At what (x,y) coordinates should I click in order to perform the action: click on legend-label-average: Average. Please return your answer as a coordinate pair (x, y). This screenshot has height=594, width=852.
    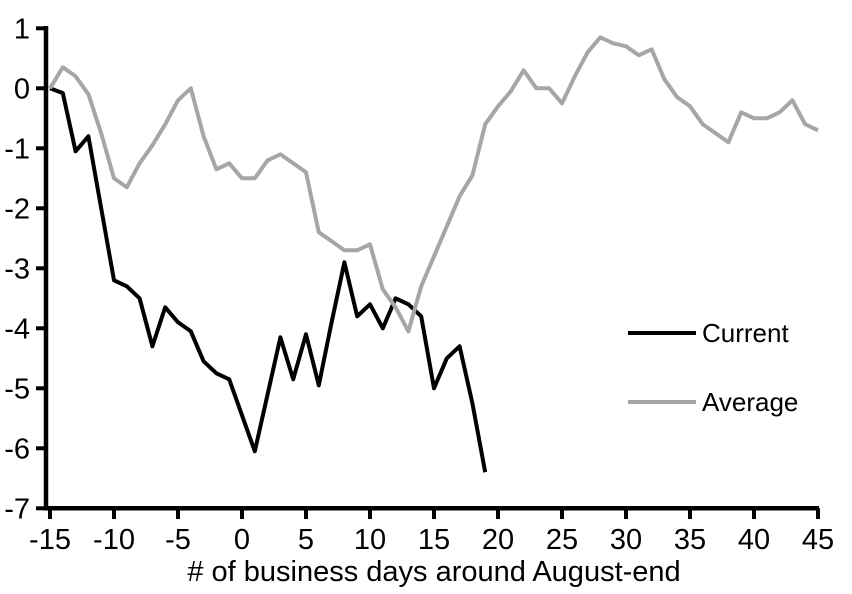
    Looking at the image, I should click on (750, 402).